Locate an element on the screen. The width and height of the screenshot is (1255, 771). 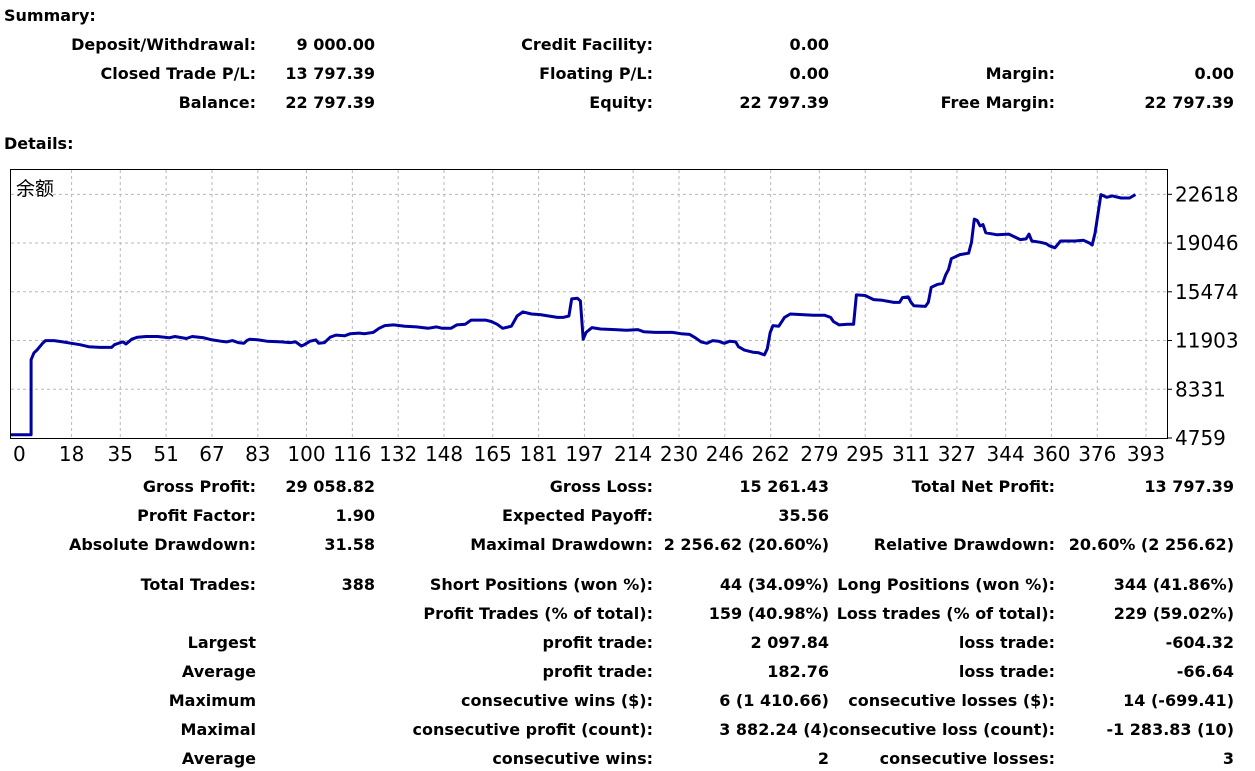
consecutive-wins-money-value: 6 (1 410.66) is located at coordinates (774, 700).